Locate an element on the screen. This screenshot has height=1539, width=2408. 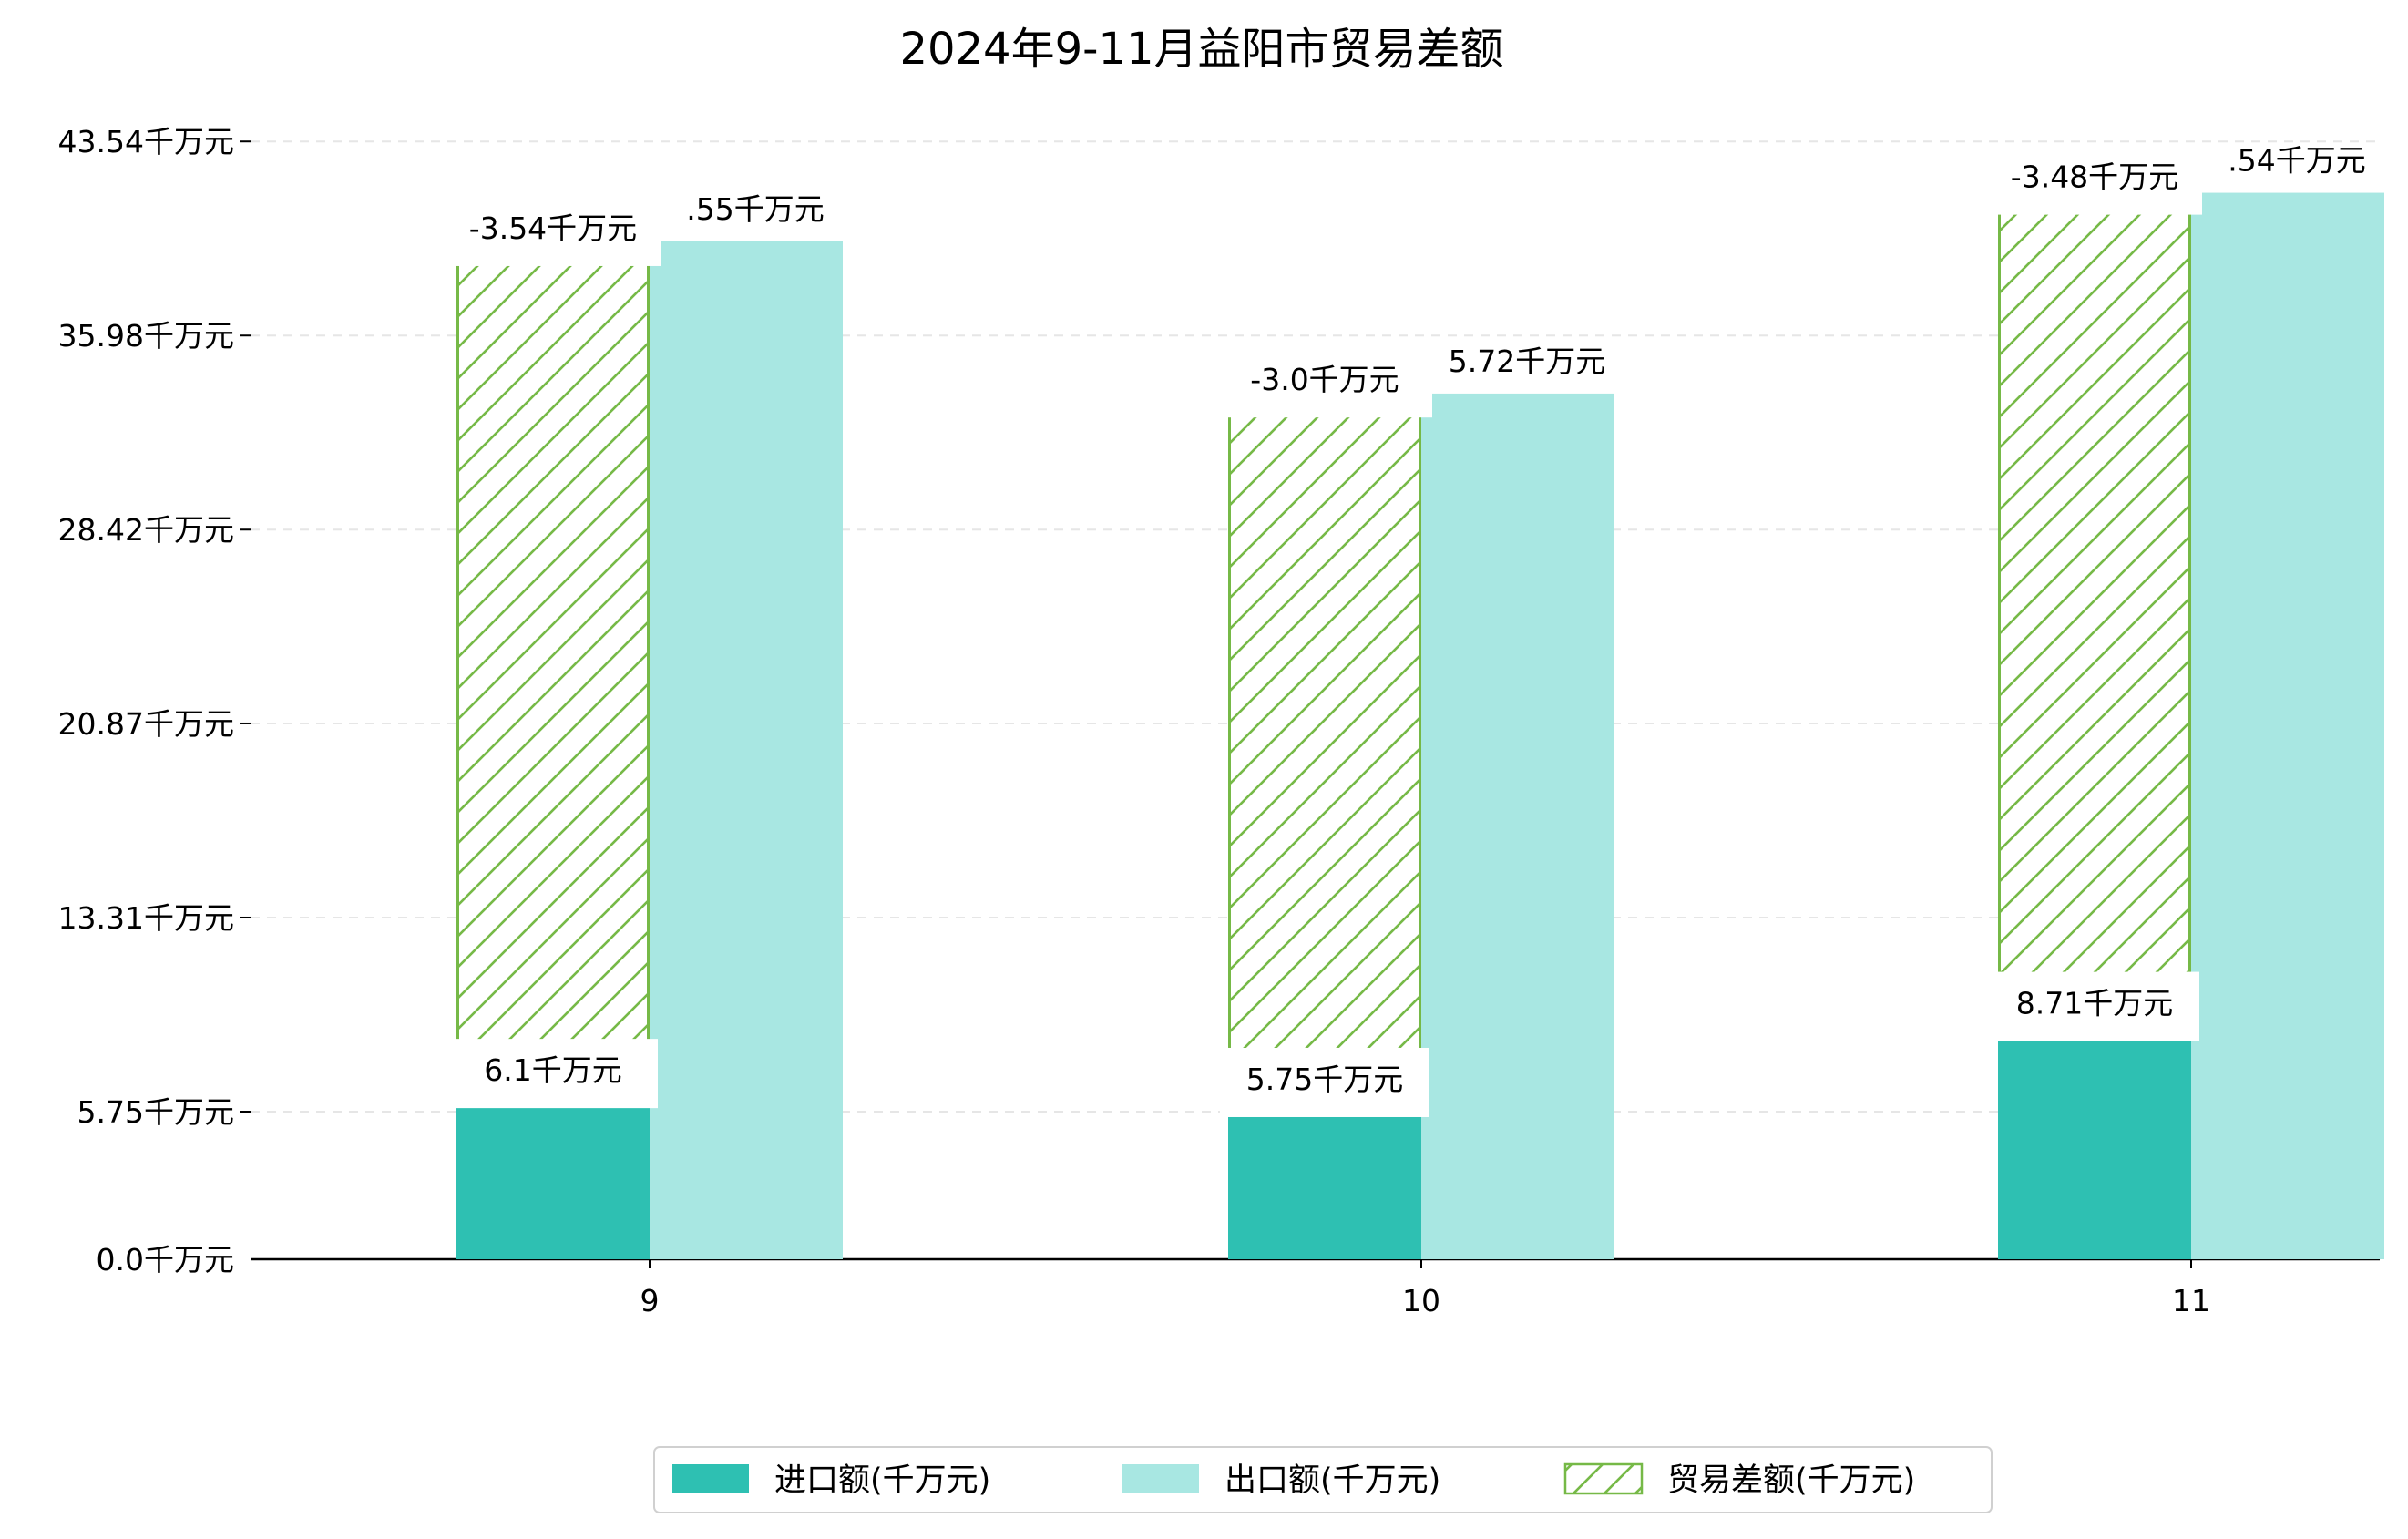
chart-title: 2024年9-11月益阳市贸易差额 is located at coordinates (1201, 49).